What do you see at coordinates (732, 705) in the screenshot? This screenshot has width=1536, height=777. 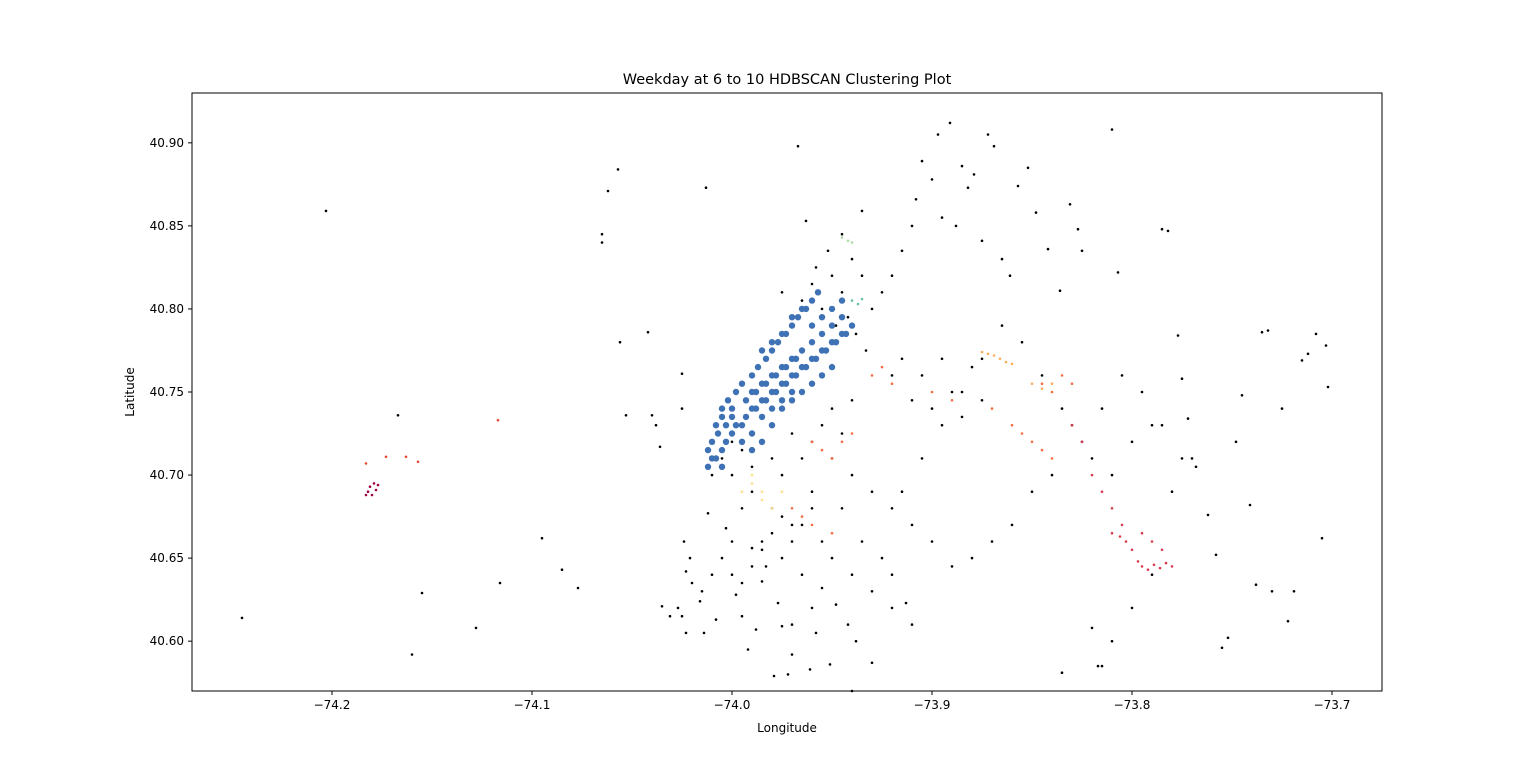 I see `x-tick-label: −74.0` at bounding box center [732, 705].